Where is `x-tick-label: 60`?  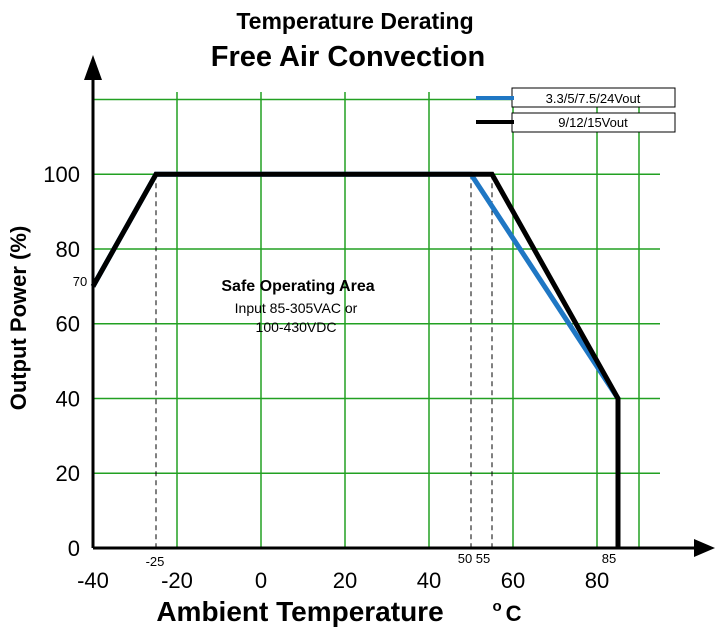
x-tick-label: 60 is located at coordinates (513, 580).